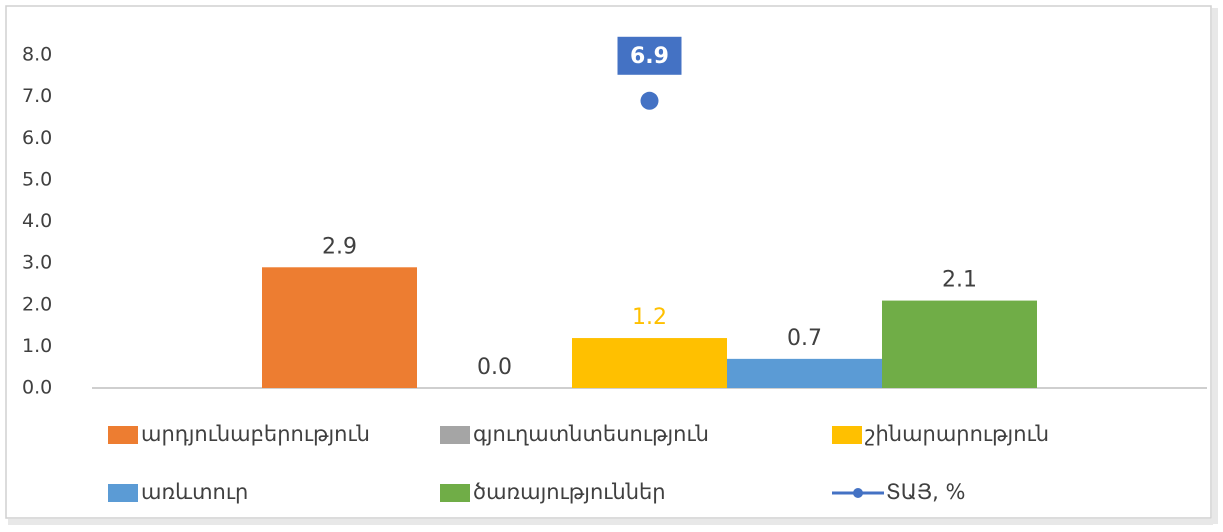  I want to click on data-label: 6.9, so click(649, 56).